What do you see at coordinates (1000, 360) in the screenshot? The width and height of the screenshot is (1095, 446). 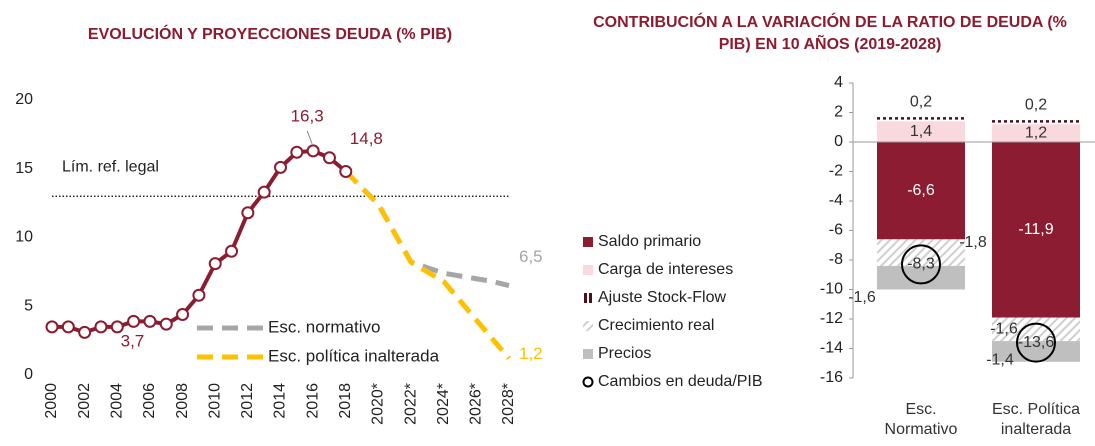 I see `data-label: -1,4` at bounding box center [1000, 360].